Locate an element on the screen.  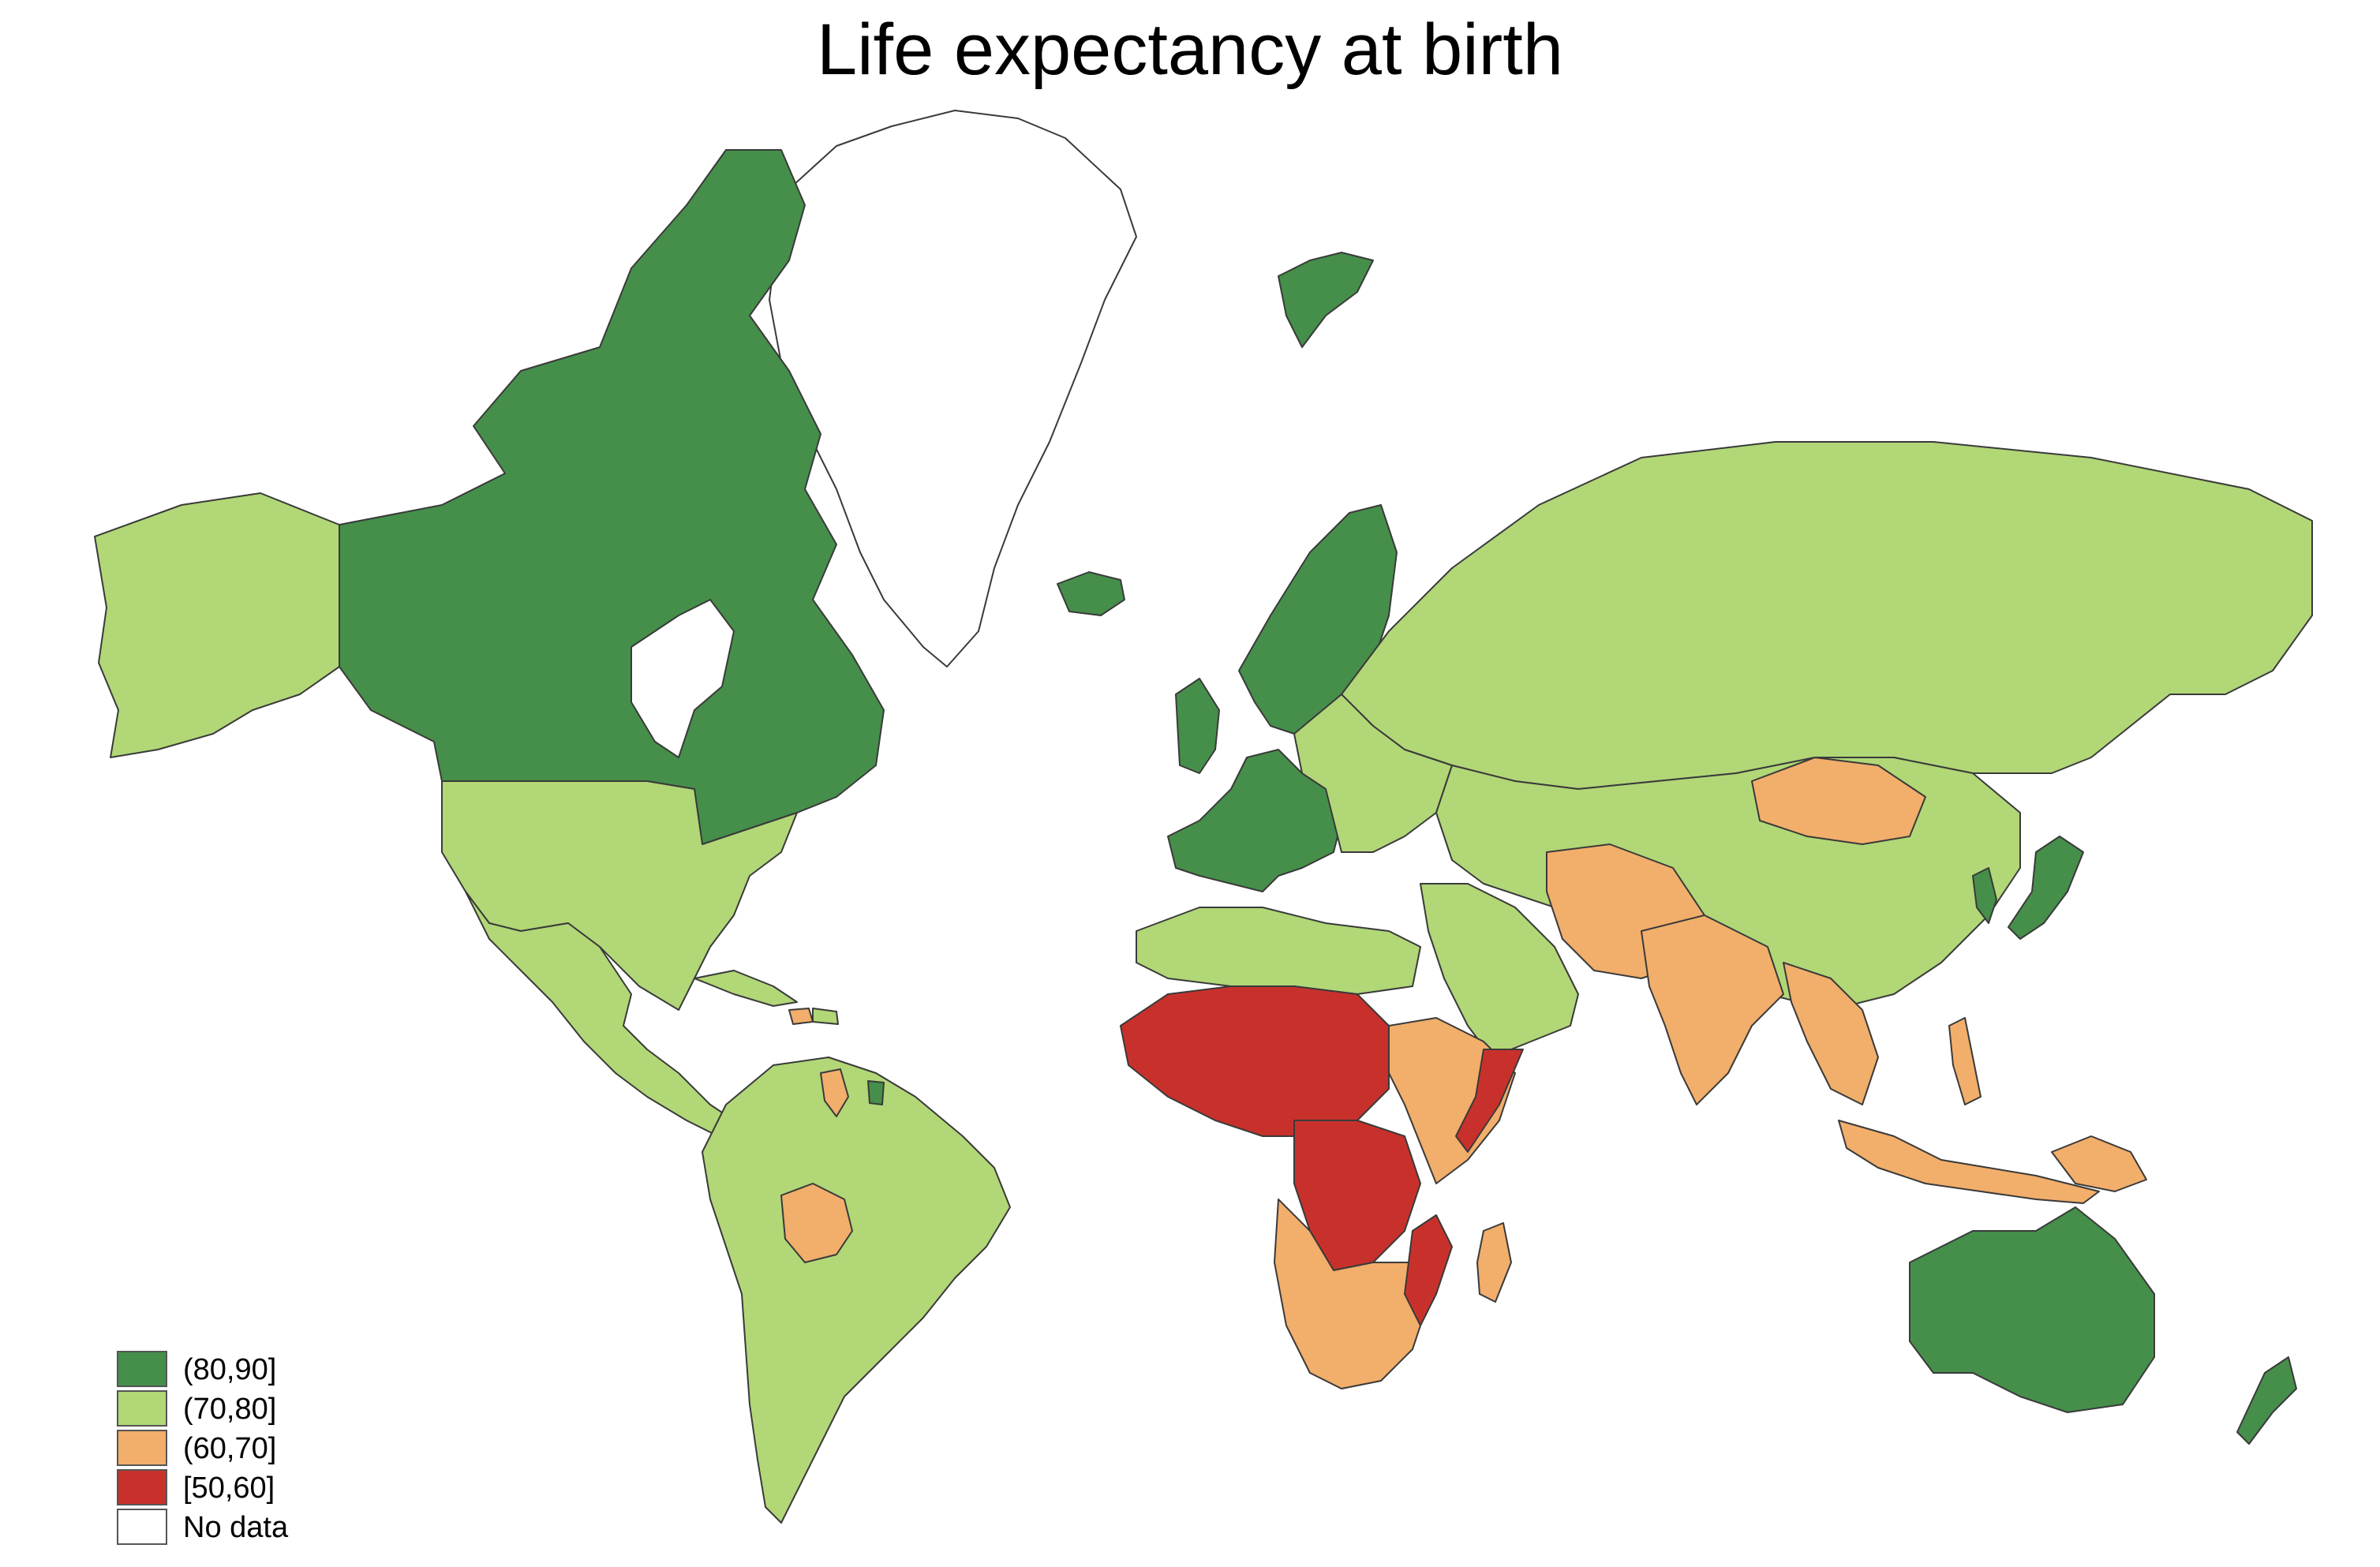
region-bolivia is located at coordinates (816, 1223).